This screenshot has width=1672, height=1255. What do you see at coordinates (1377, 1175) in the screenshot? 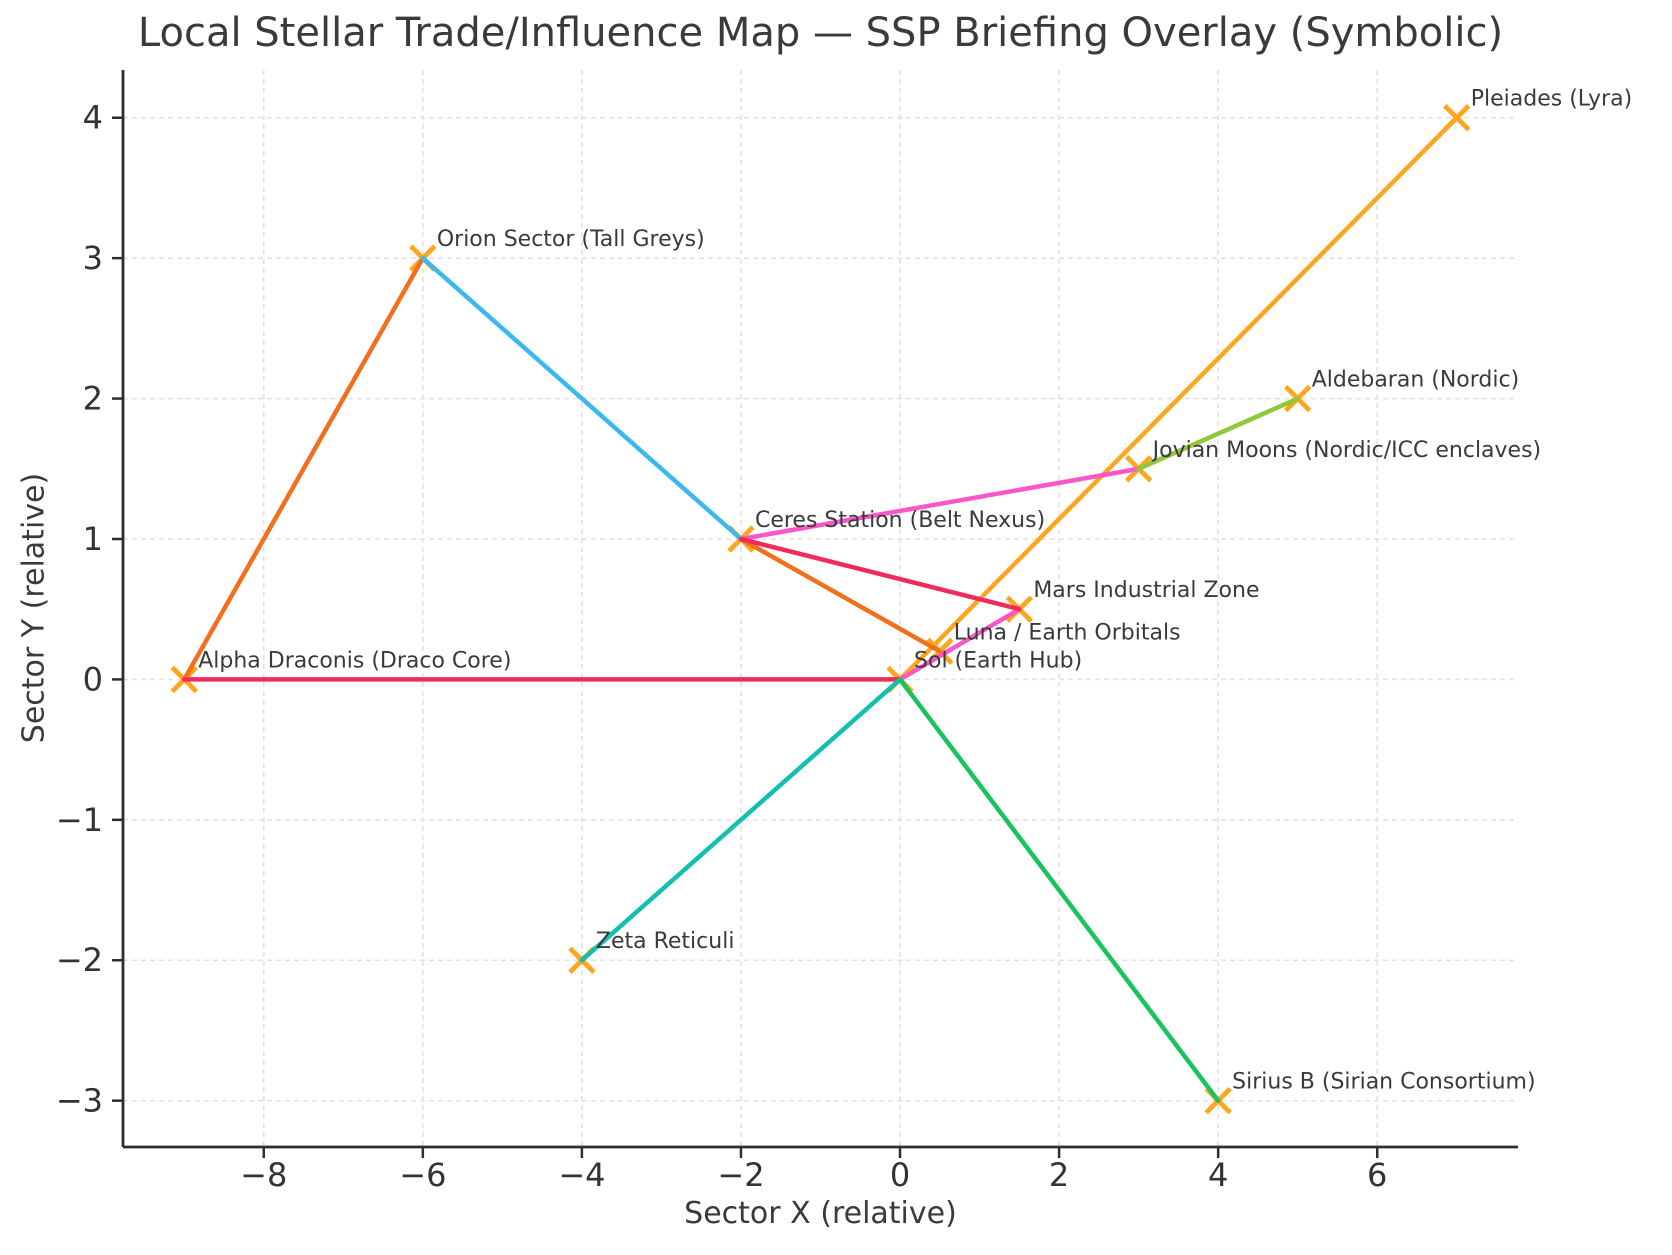
I see `x-tick-label: 6` at bounding box center [1377, 1175].